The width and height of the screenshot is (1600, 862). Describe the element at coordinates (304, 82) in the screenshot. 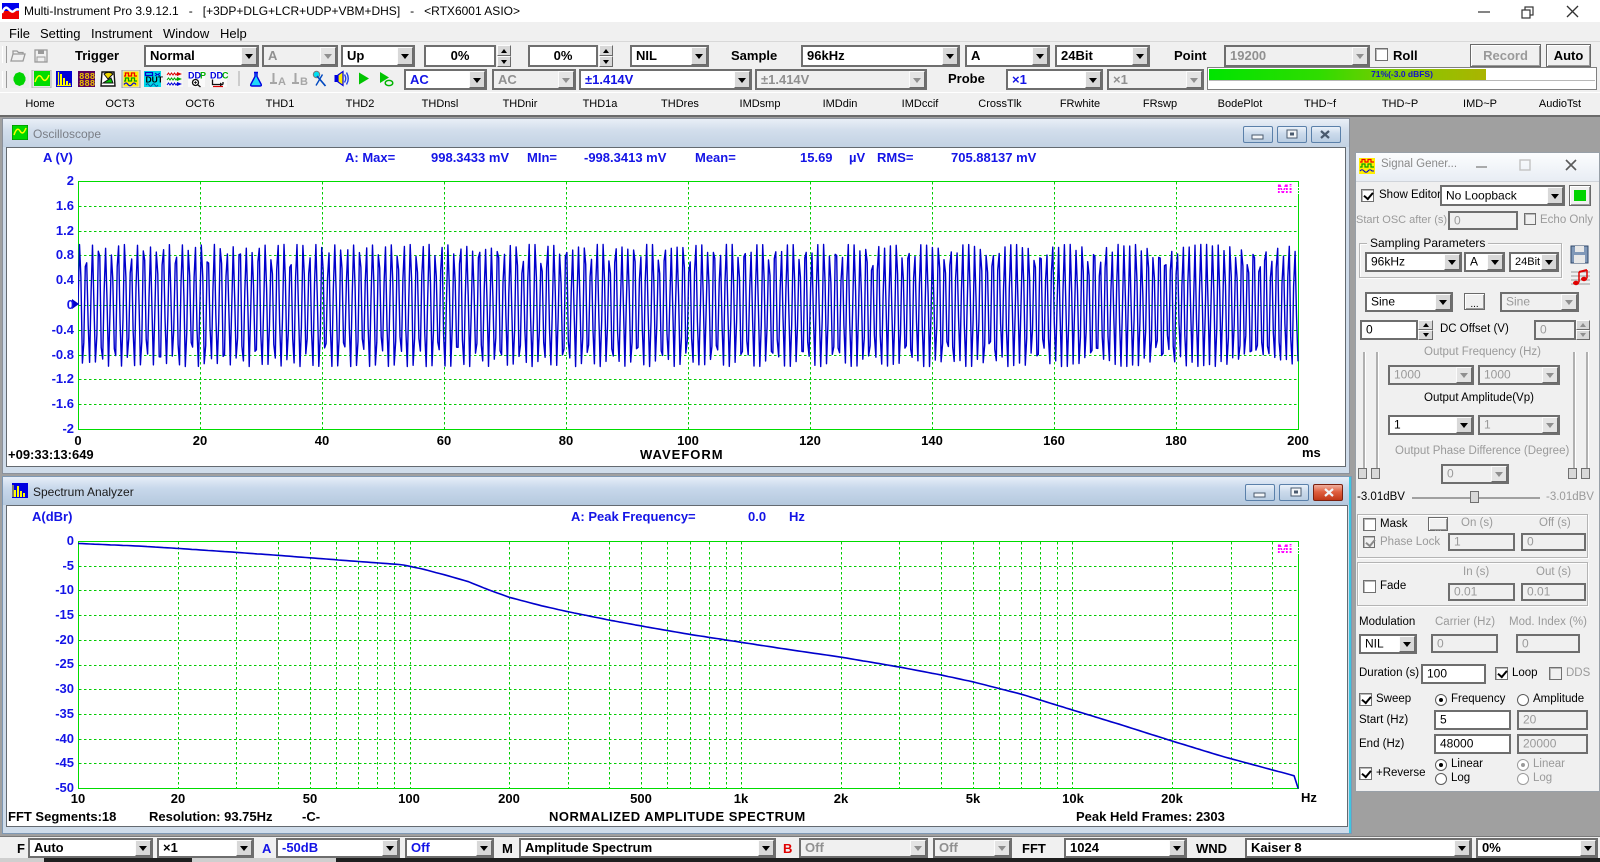

I see `svg-text: B` at that location.